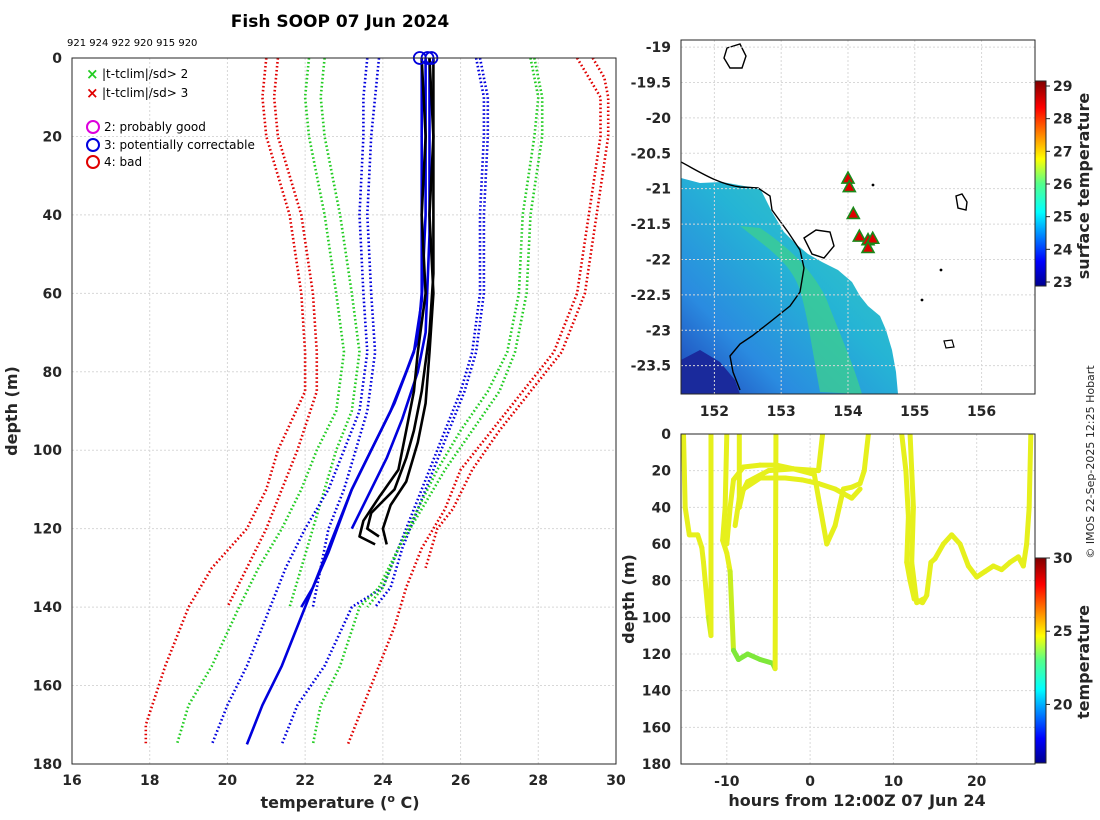  Describe the element at coordinates (383, 781) in the screenshot. I see `x-tick-label: 24` at that location.